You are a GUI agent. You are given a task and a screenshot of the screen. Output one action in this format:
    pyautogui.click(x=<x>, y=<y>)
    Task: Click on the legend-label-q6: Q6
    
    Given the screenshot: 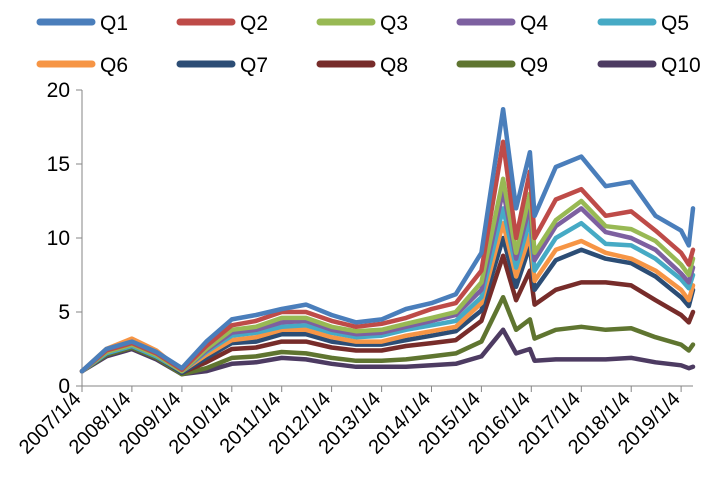 What is the action you would take?
    pyautogui.click(x=114, y=65)
    